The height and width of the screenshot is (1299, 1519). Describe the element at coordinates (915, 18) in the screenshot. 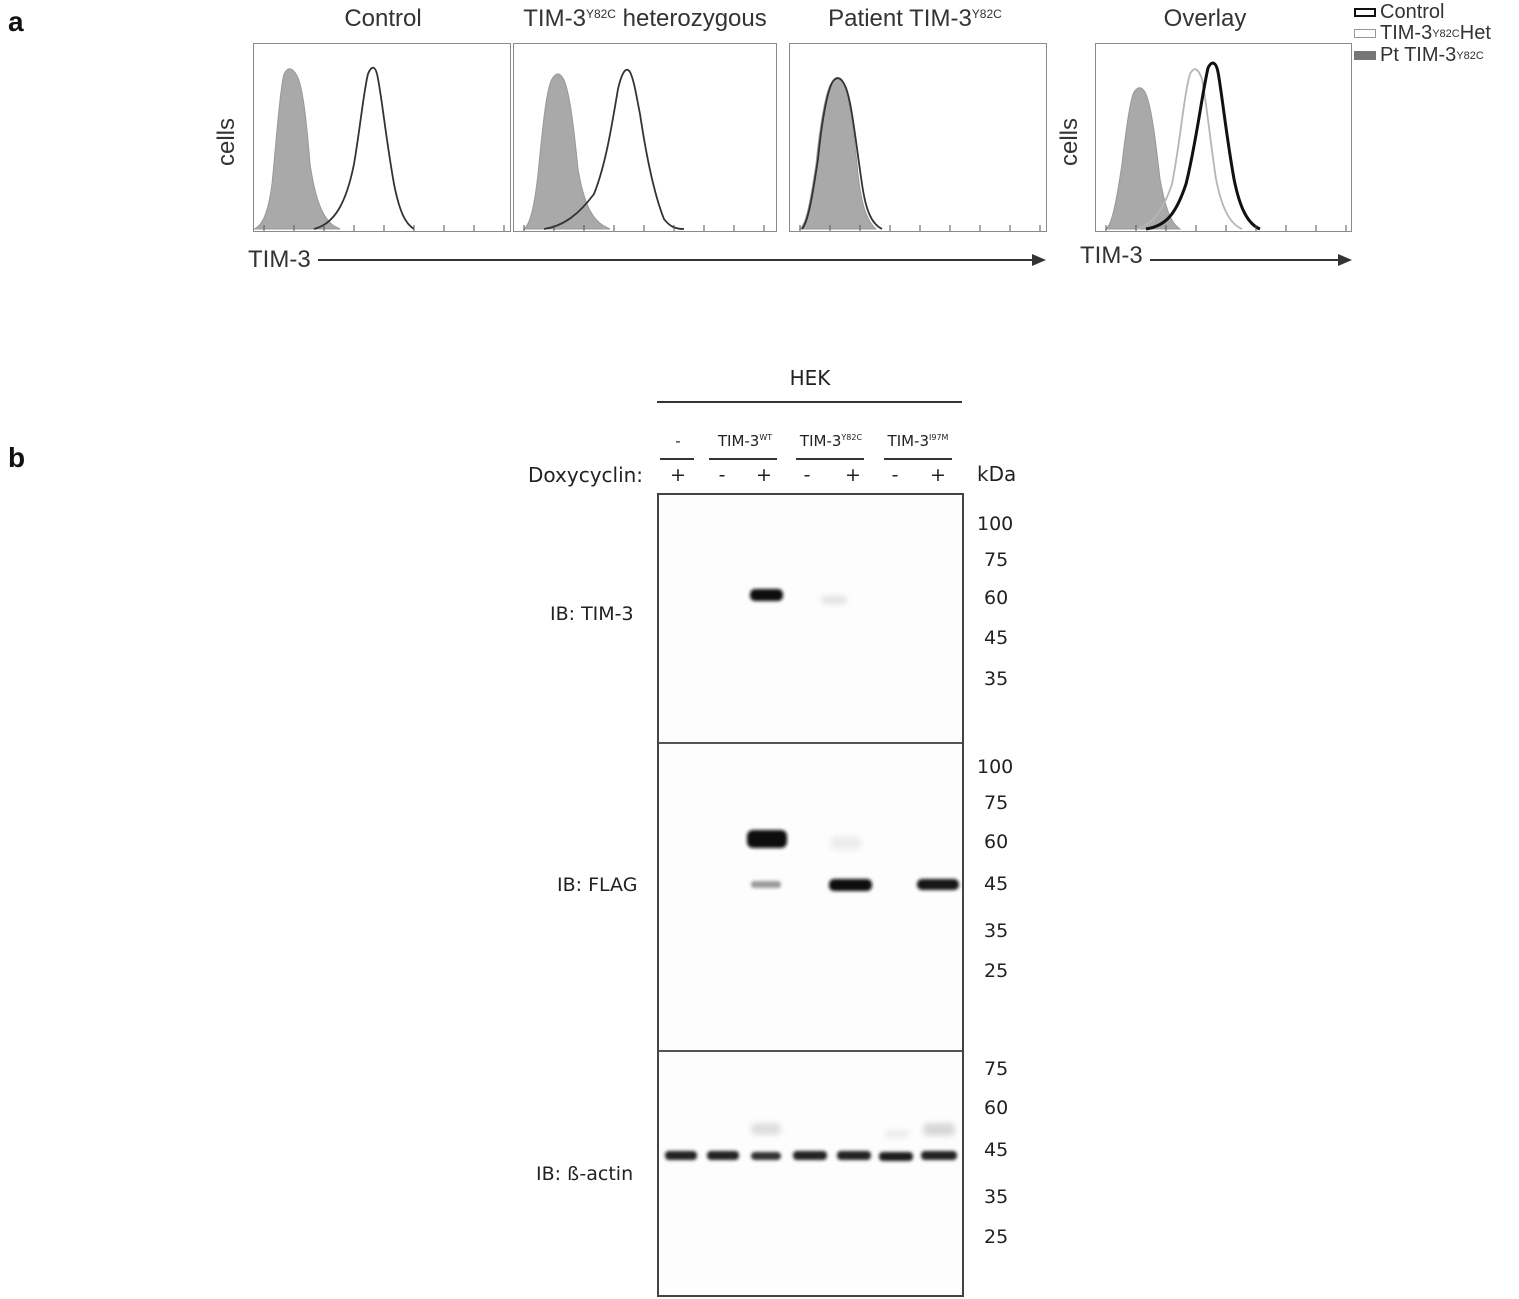

I see `hist-title-patient: Patient TIM-3Y82C` at that location.